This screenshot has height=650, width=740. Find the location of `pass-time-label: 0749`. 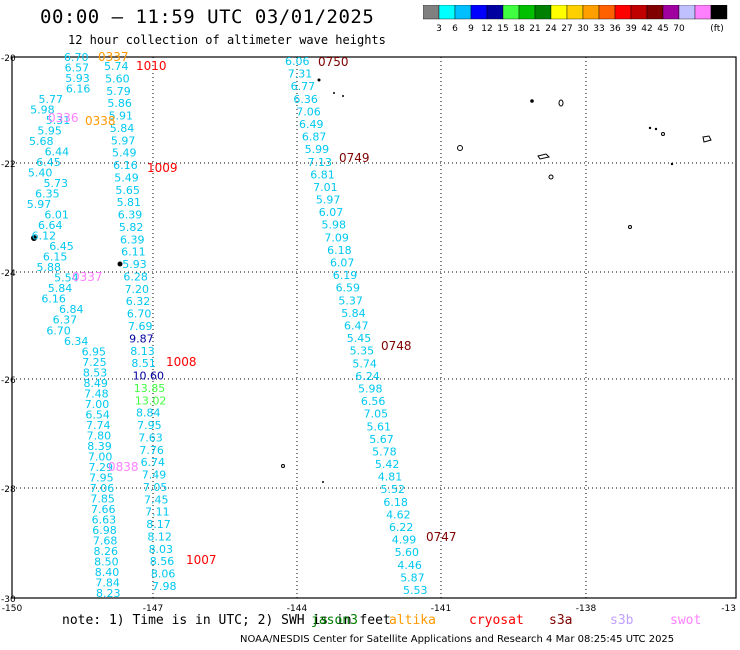

pass-time-label: 0749 is located at coordinates (354, 158).